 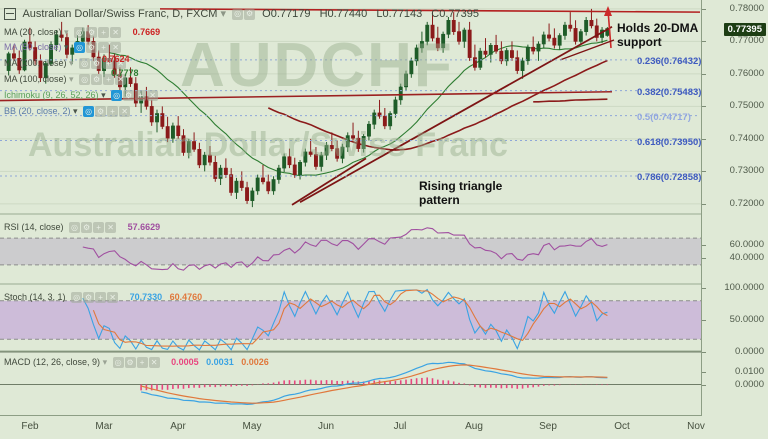 I want to click on ma100-legend: MA (100, close) ▾ ◎ ⚙ + ✕, so click(x=67, y=80).